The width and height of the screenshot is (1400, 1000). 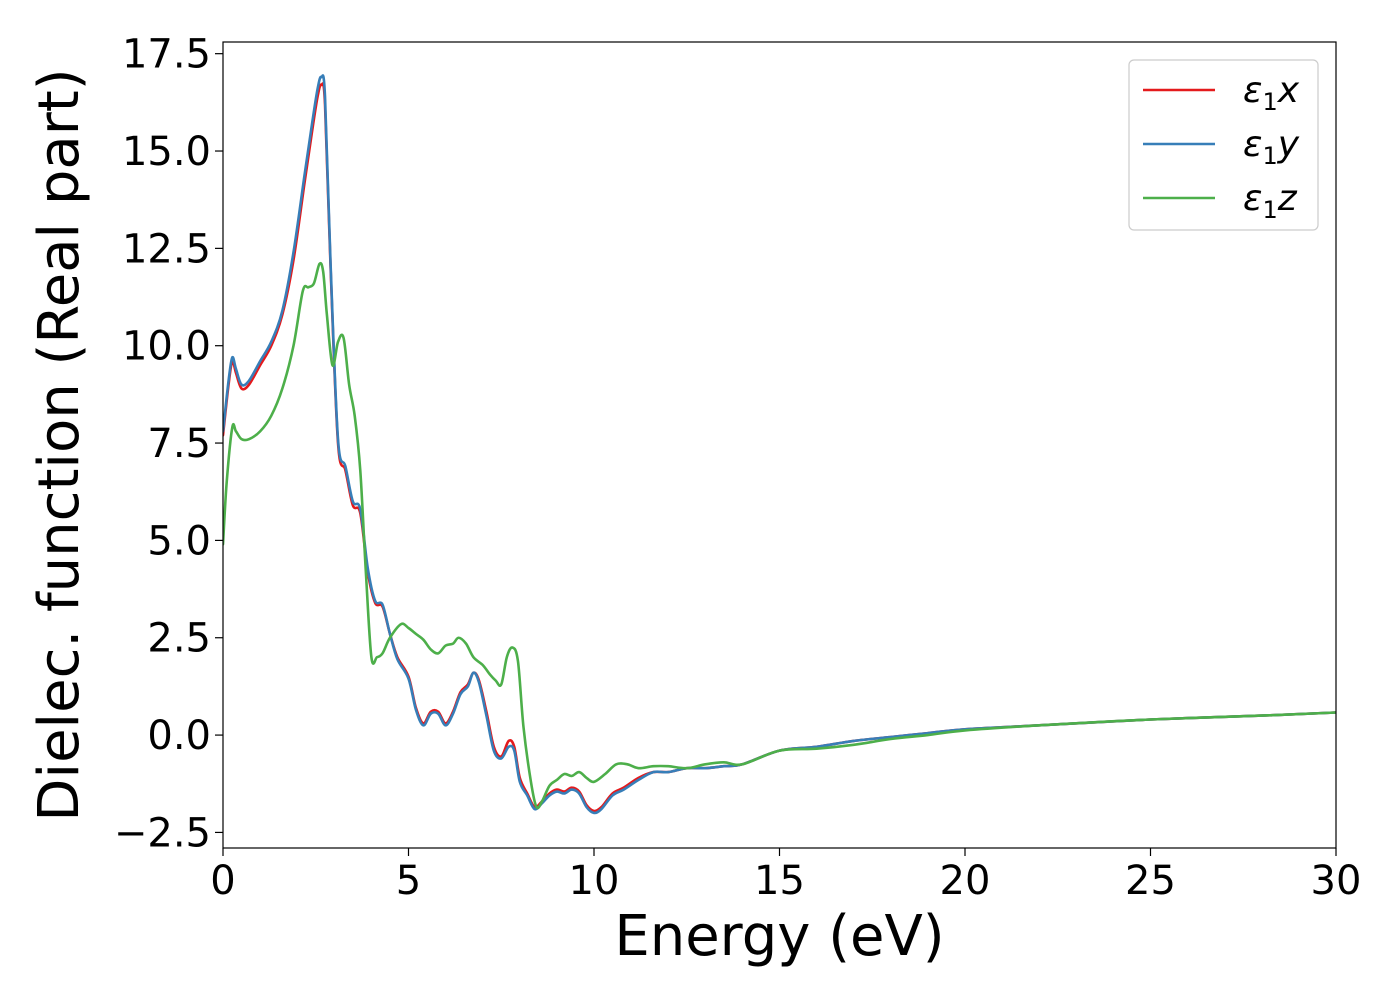 I want to click on y-axis-title: Dielec. function (Real part), so click(x=59, y=444).